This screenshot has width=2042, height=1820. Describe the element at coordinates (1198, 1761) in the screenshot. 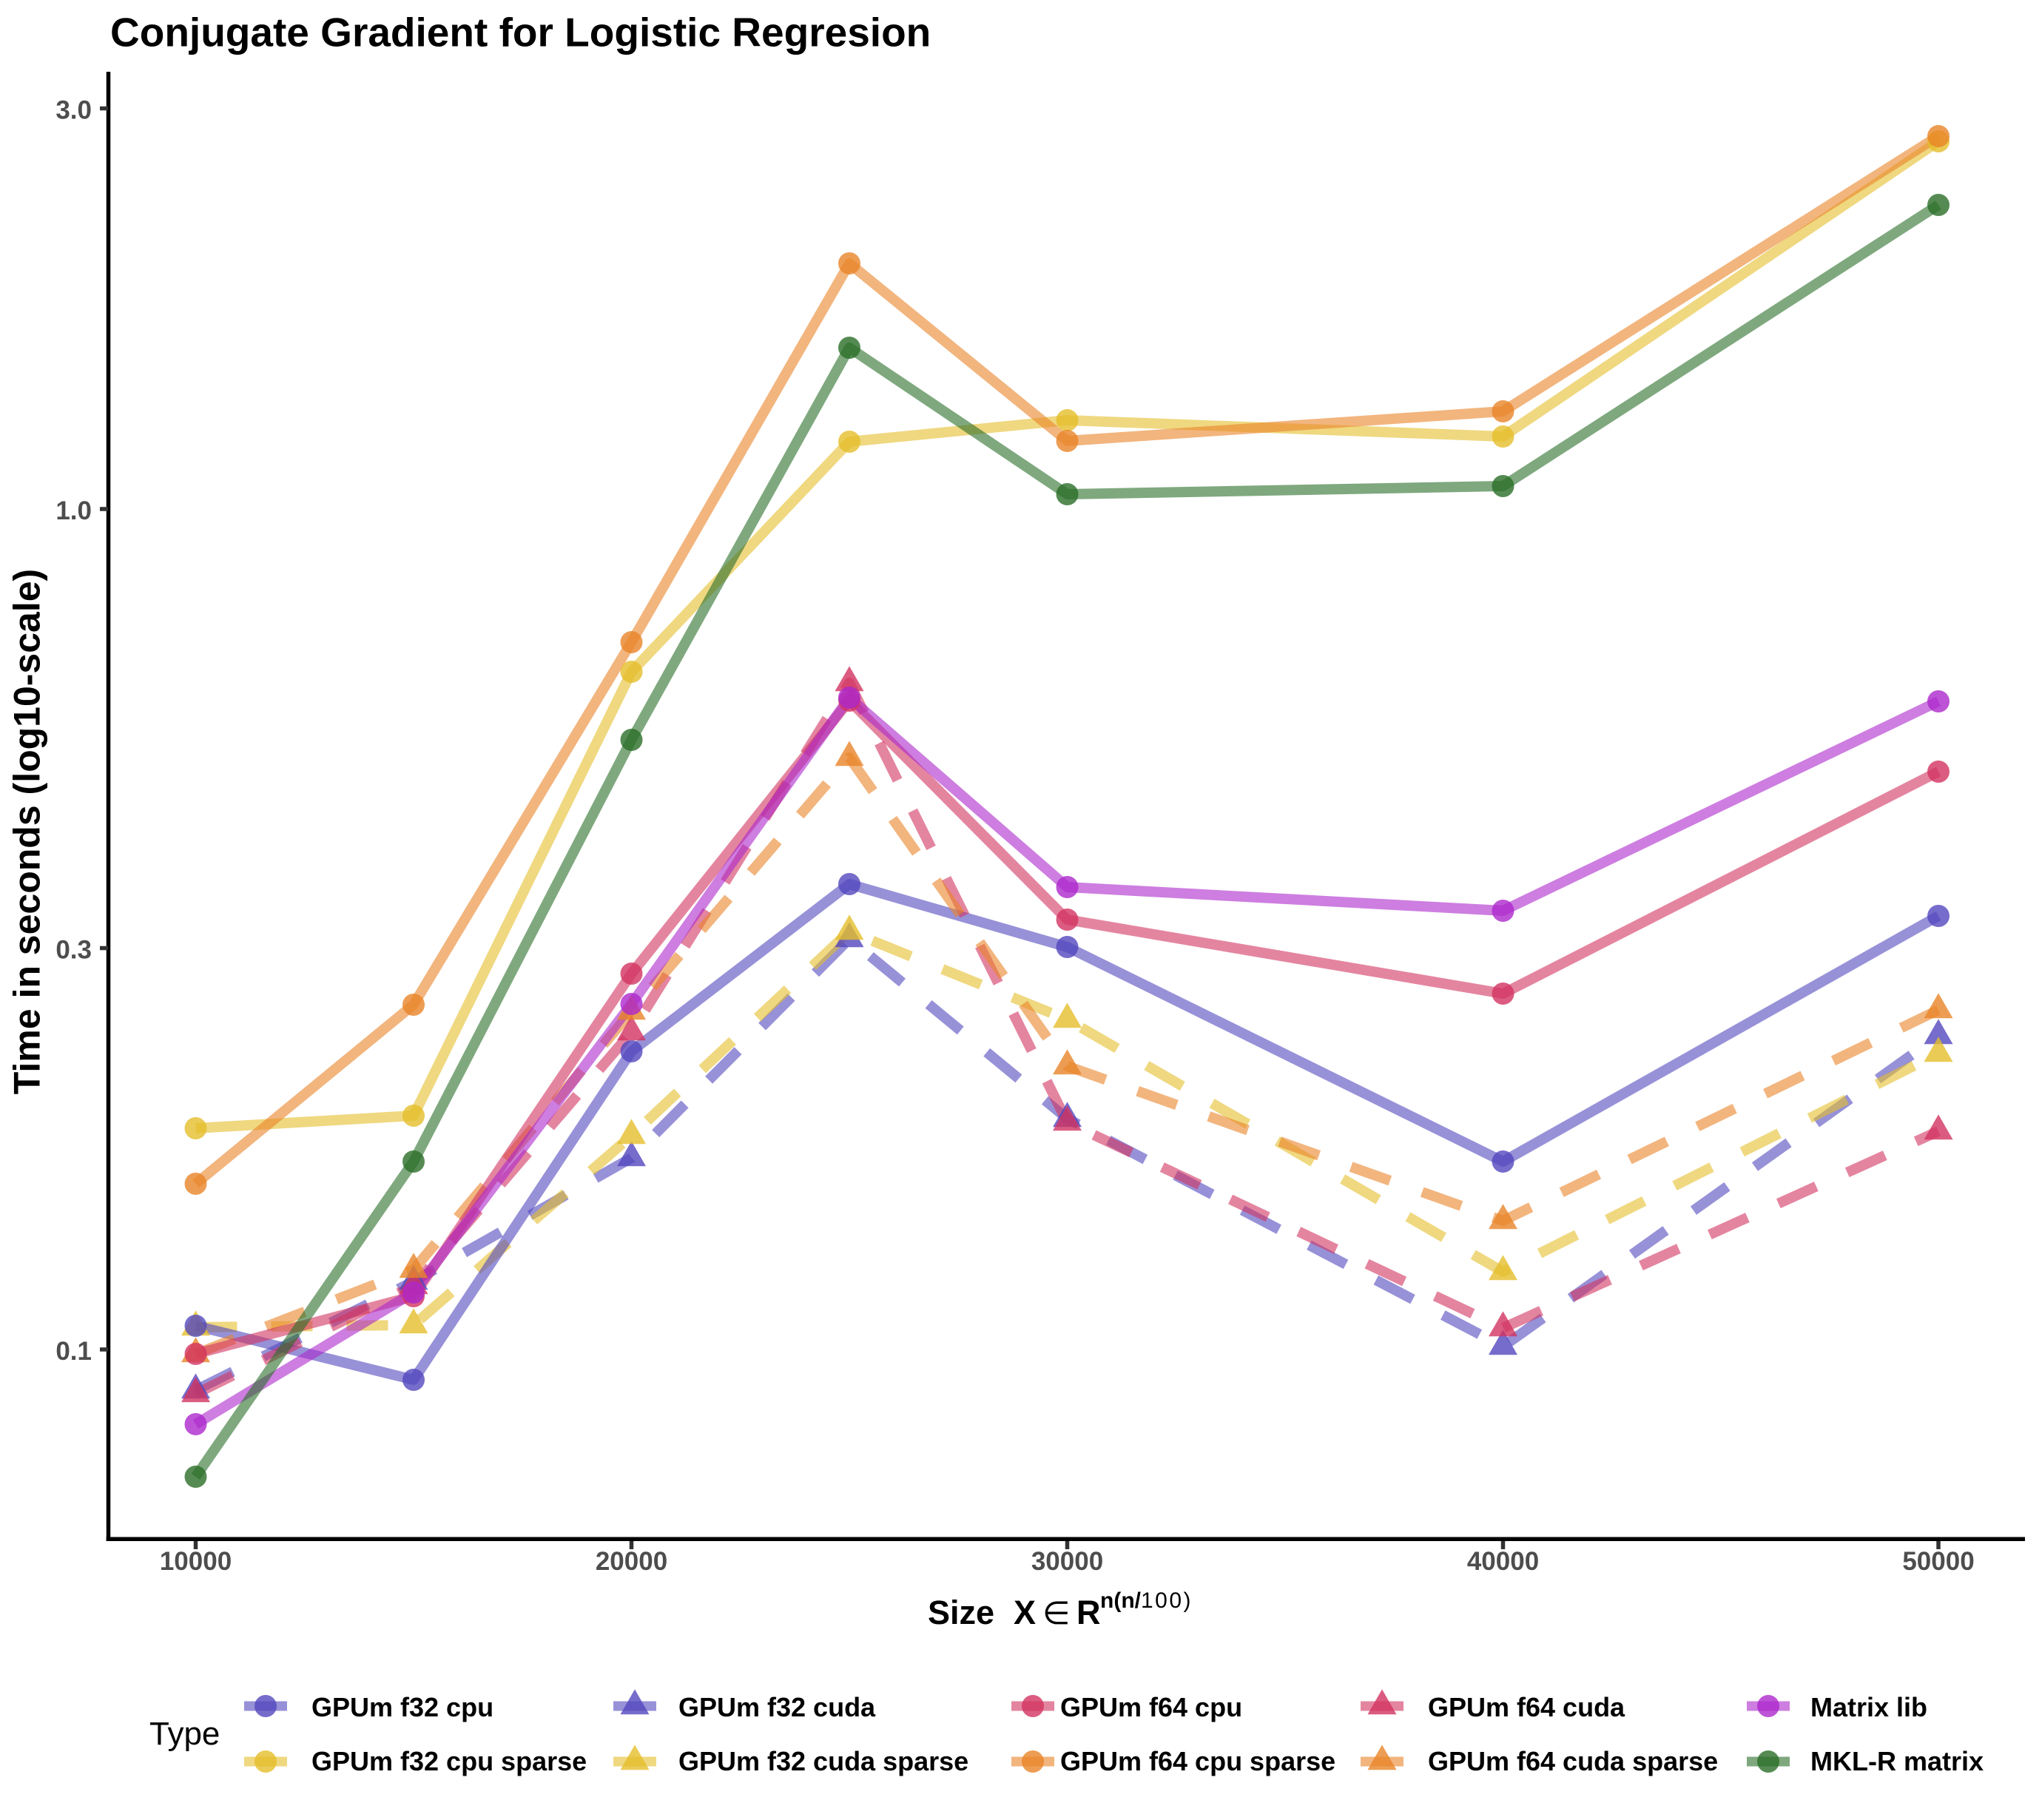

I see `svg-text: GPUm f64 cpu sparse` at that location.